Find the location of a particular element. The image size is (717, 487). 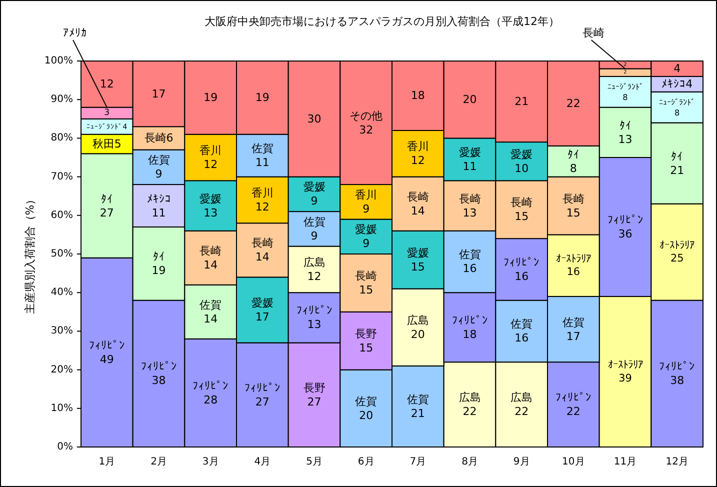

data-label: ﾀｲ 8 is located at coordinates (573, 161).